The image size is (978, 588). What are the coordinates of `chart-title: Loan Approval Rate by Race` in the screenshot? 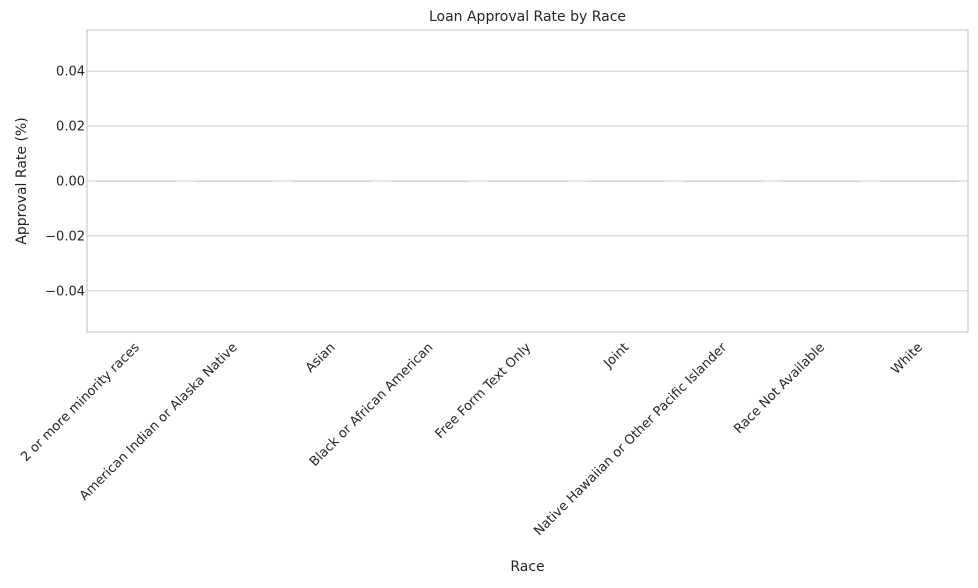 It's located at (527, 17).